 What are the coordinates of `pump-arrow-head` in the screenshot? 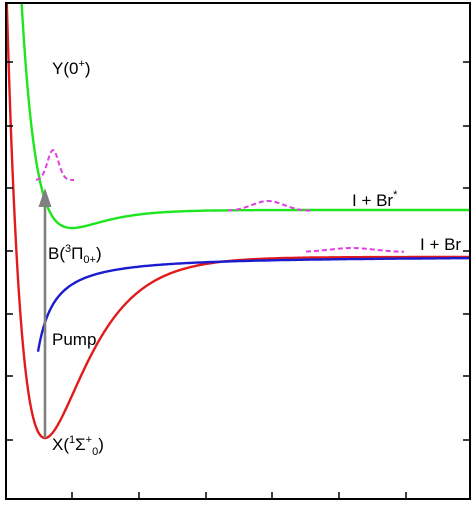 It's located at (45, 197).